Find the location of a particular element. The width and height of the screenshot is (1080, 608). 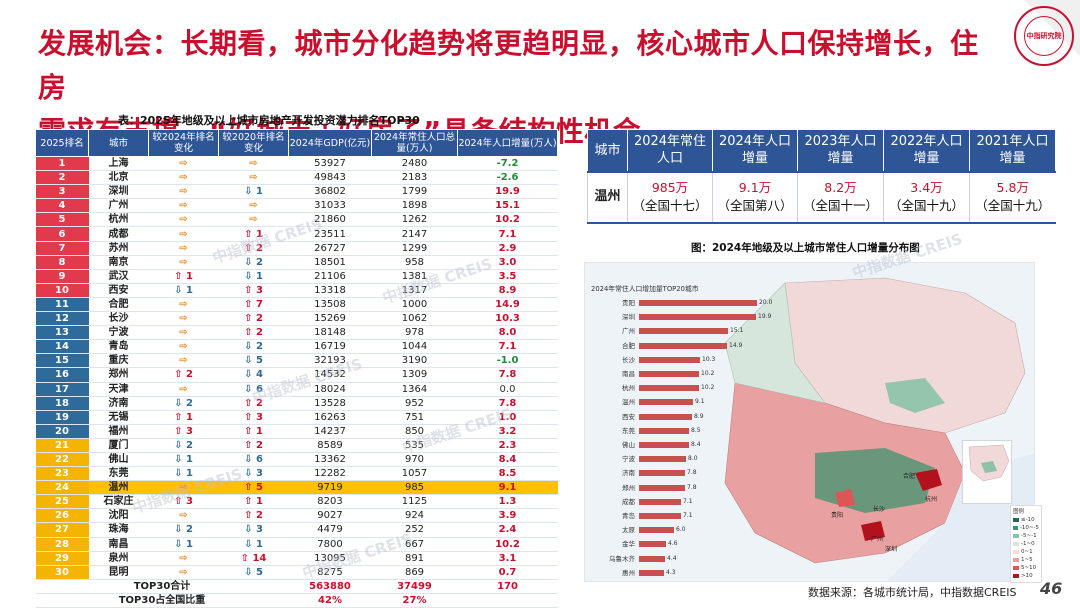

population-cell: 3190 is located at coordinates (414, 361).